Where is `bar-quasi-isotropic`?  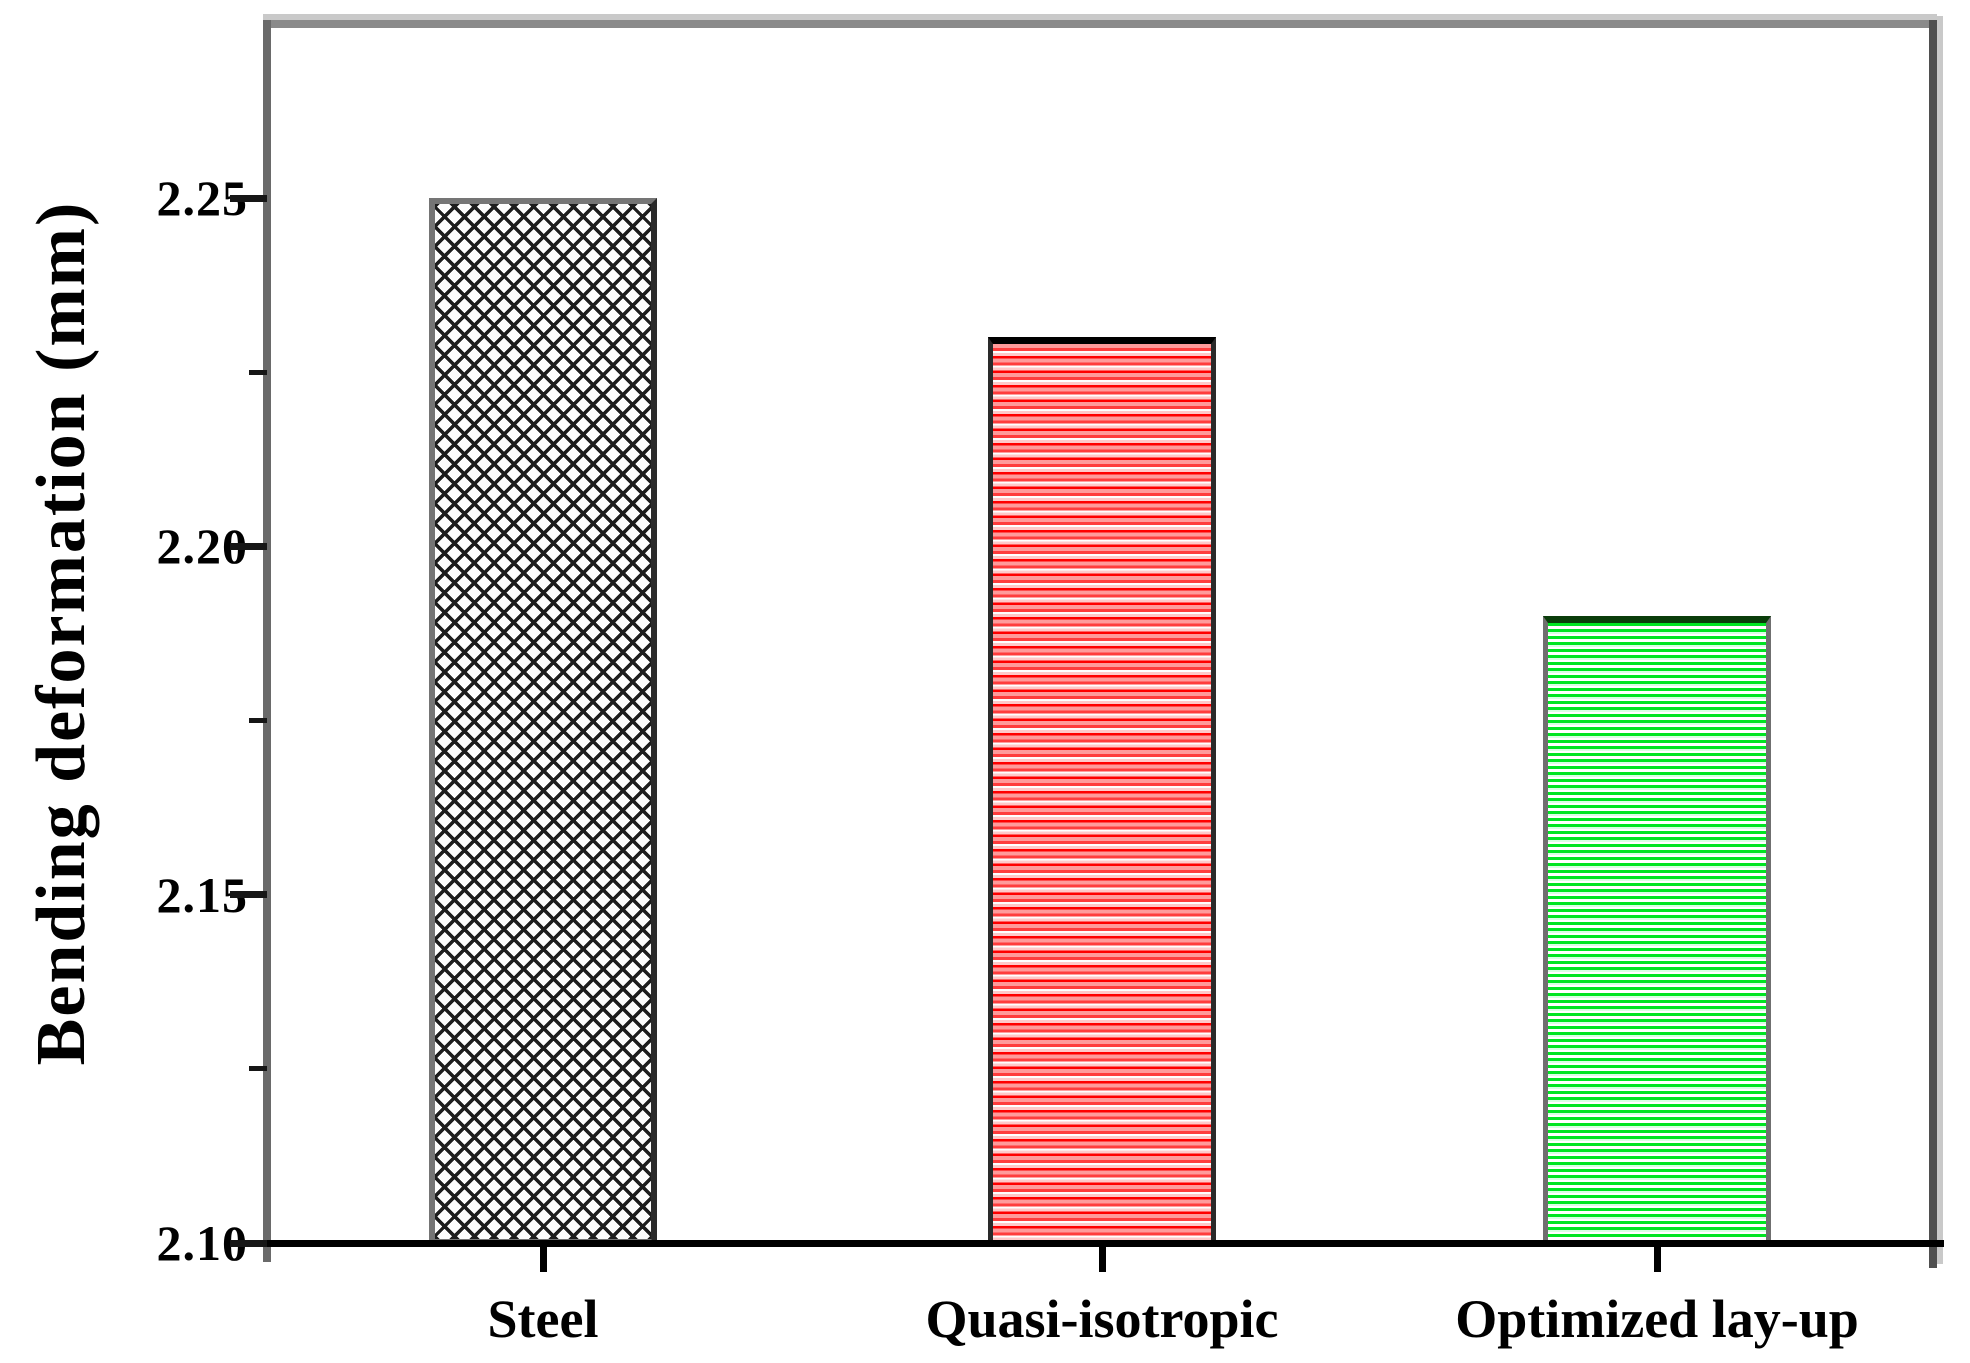 bar-quasi-isotropic is located at coordinates (1102, 791).